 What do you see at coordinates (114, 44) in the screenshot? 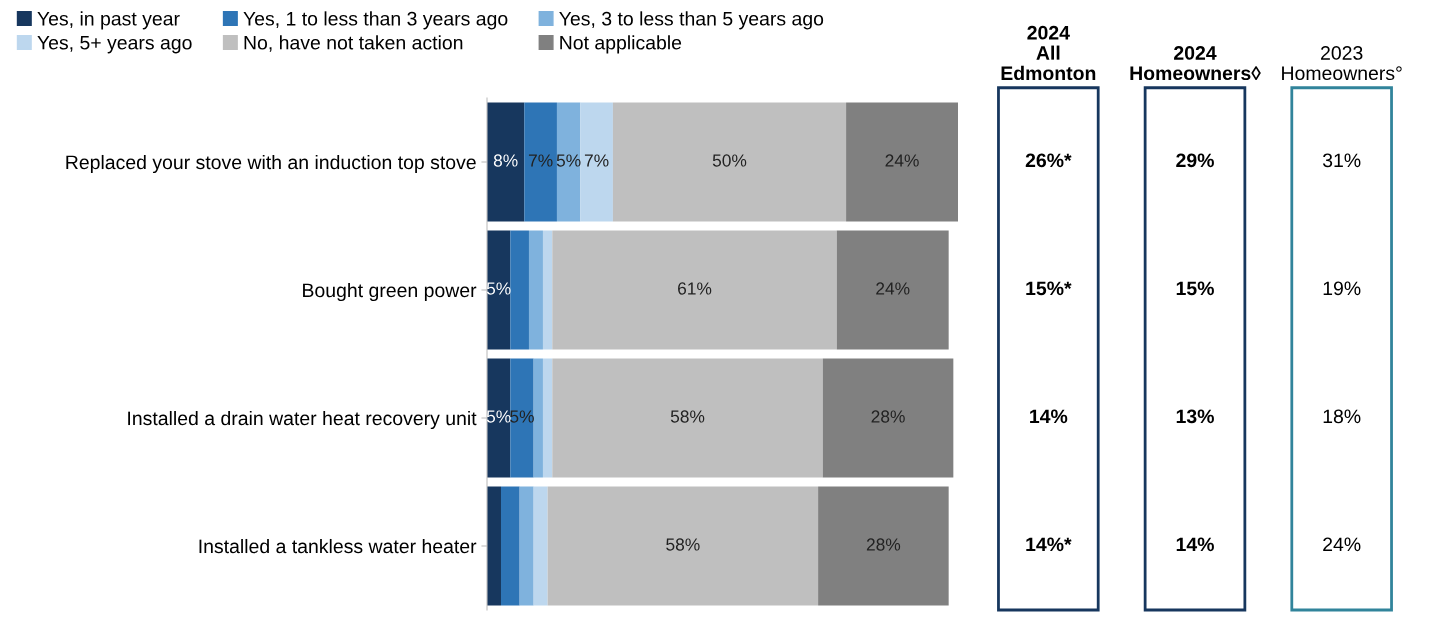
I see `legend-label: Yes, 5+ years ago` at bounding box center [114, 44].